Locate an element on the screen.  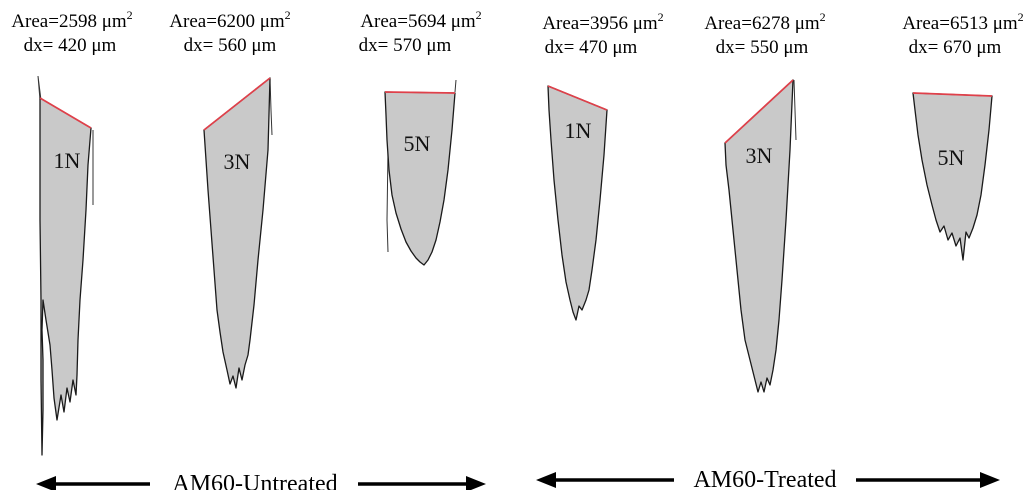
group-label-treated: AM60-Treated is located at coordinates (764, 478).